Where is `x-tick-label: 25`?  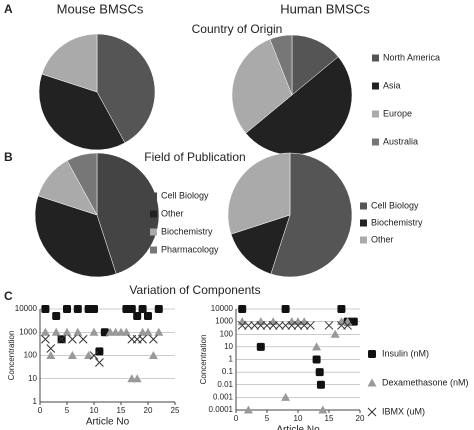 x-tick-label: 25 is located at coordinates (175, 410).